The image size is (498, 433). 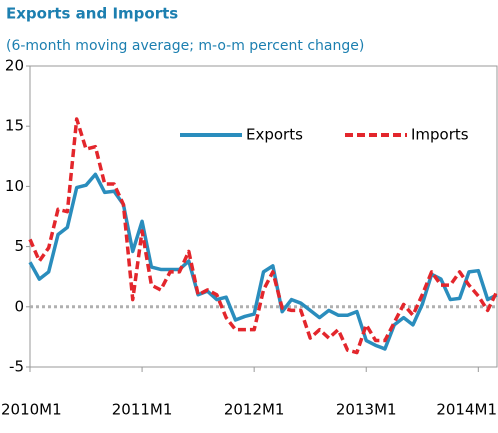 I want to click on legend-label: Imports, so click(x=440, y=135).